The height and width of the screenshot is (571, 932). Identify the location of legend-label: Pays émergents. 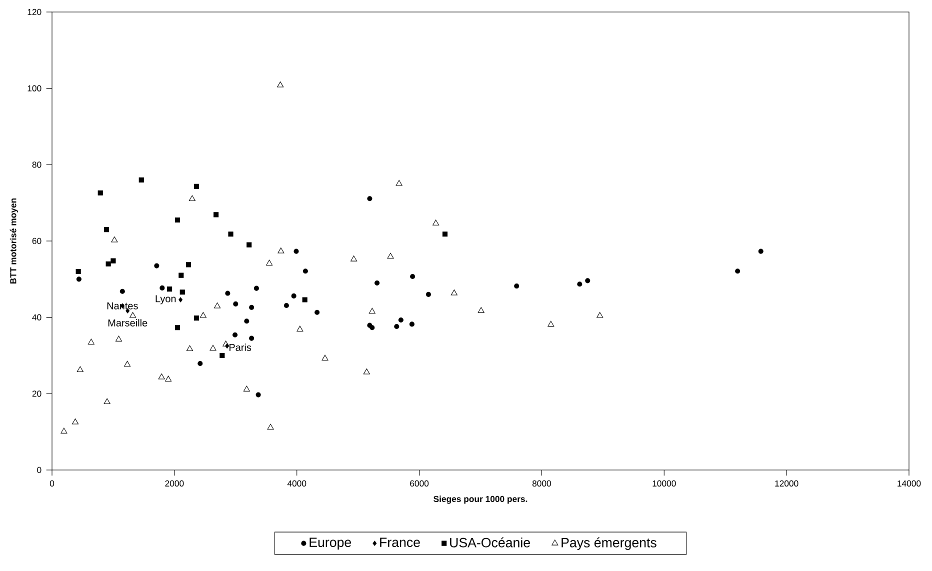
(609, 543).